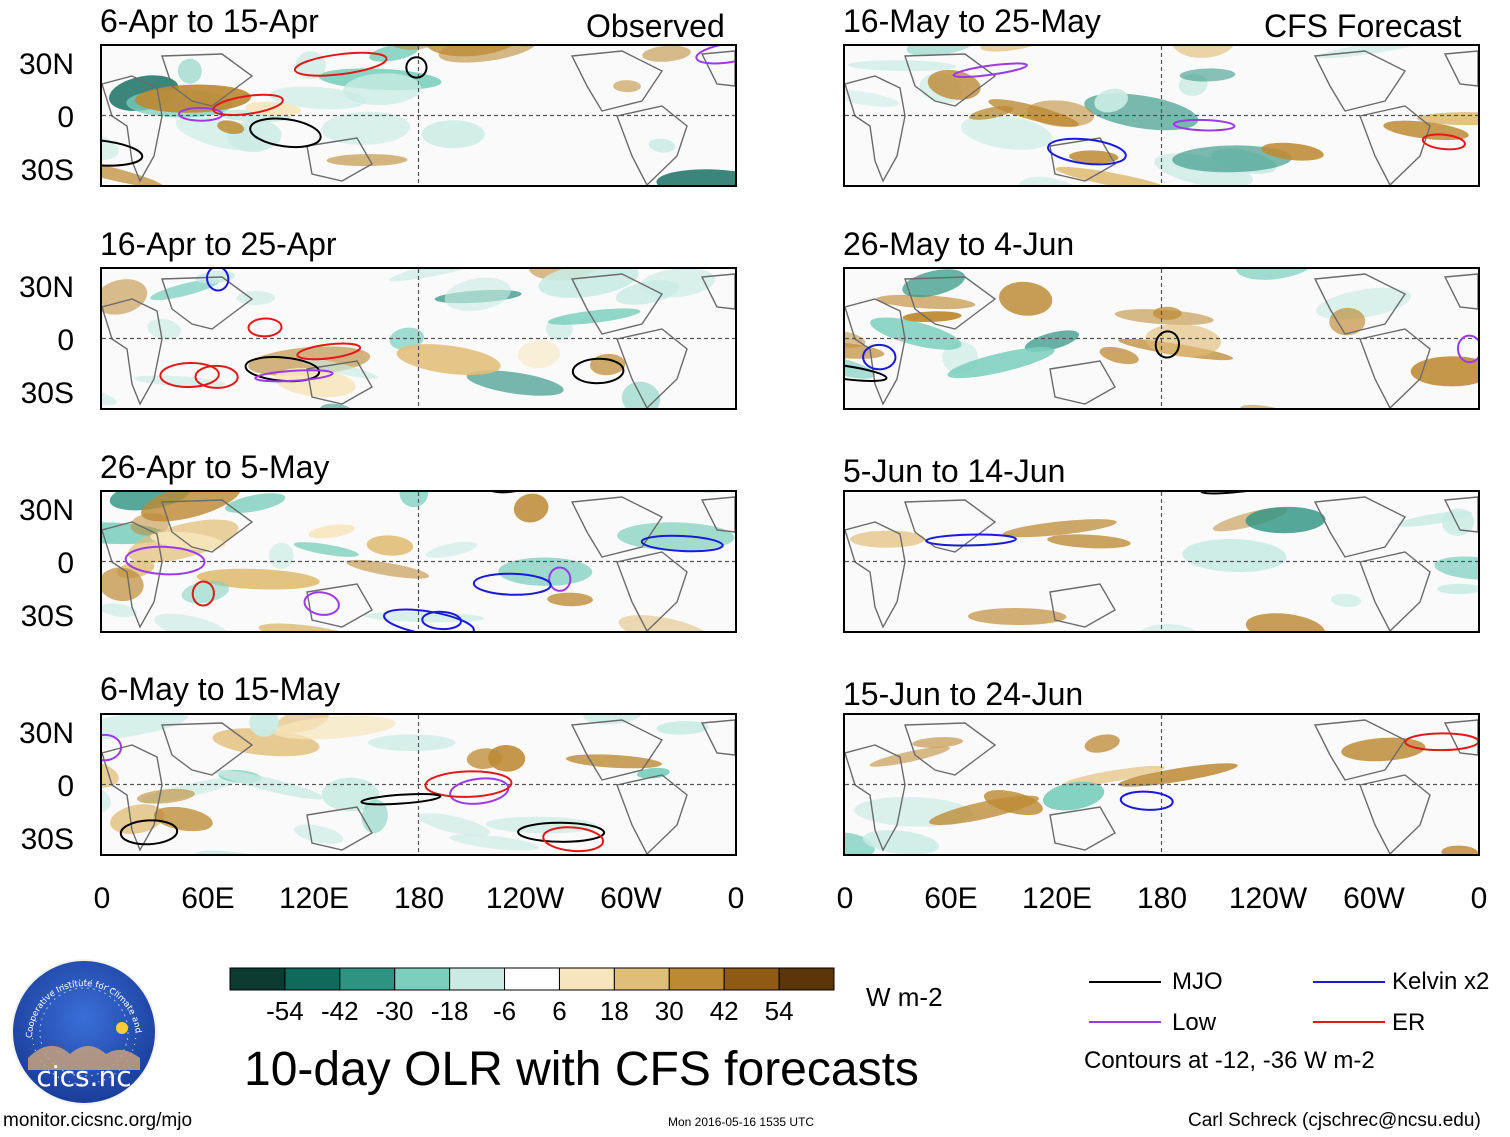 The width and height of the screenshot is (1510, 1137). What do you see at coordinates (98, 1120) in the screenshot?
I see `footer-url: monitor.cicsnc.org/mjo` at bounding box center [98, 1120].